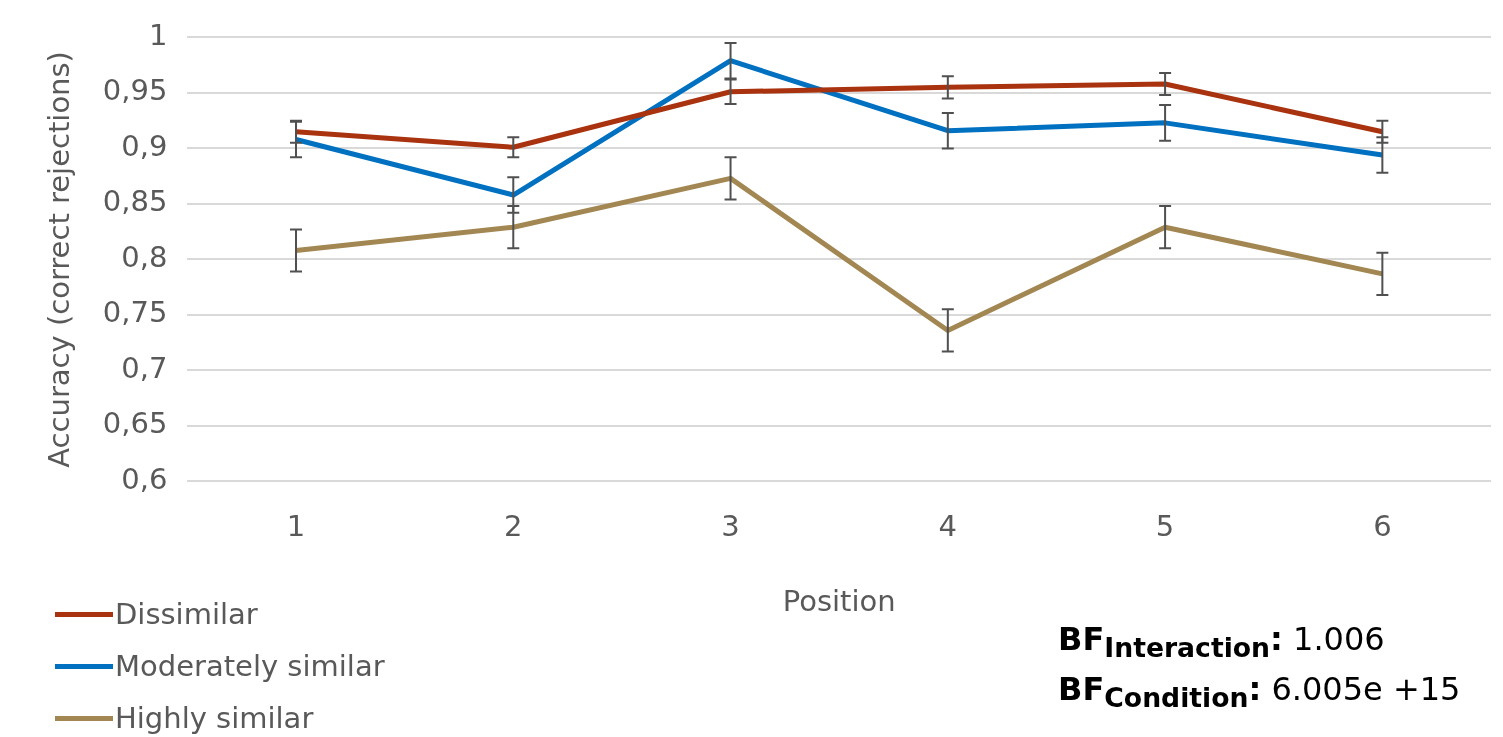  What do you see at coordinates (135, 90) in the screenshot?
I see `y-tick-label: 0,95` at bounding box center [135, 90].